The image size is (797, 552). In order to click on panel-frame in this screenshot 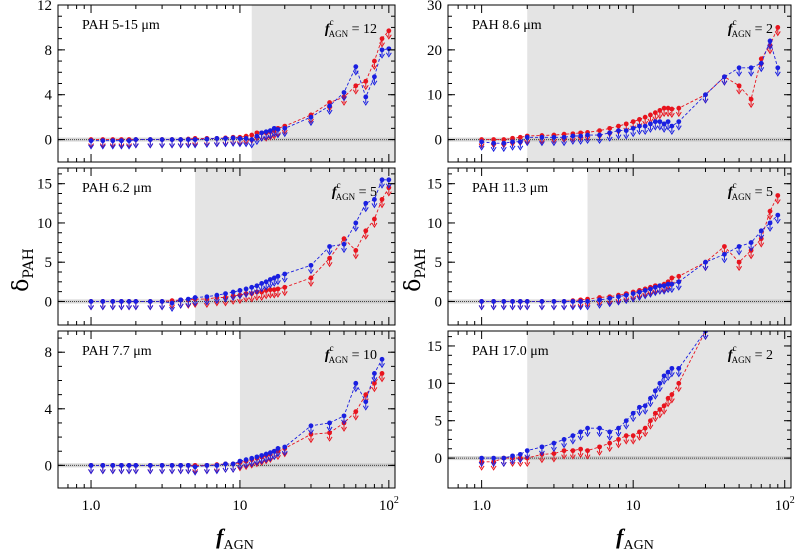, I will do `click(226, 409)`.